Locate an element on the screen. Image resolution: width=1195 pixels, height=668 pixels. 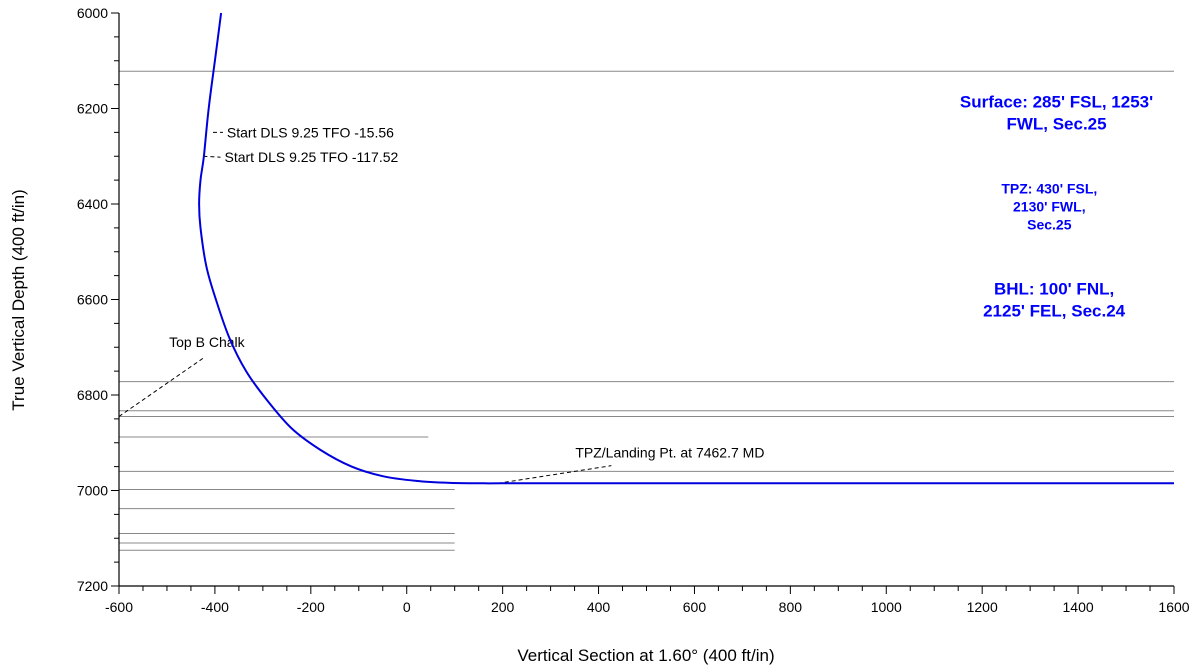
location-label-line: Surface: 285' FSL, 1253' is located at coordinates (1056, 102).